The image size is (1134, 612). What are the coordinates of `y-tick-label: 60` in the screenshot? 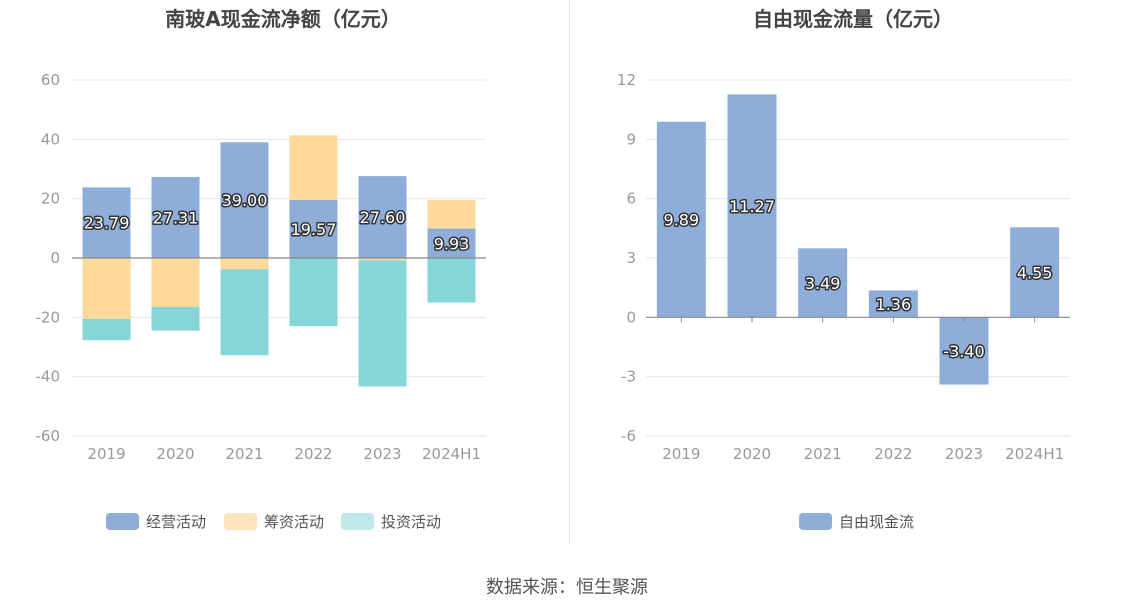 It's located at (50, 80).